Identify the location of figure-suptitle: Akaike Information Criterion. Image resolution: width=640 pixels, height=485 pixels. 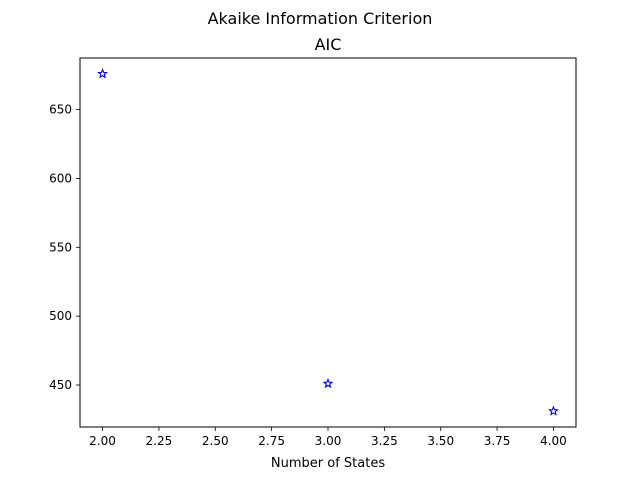
(320, 18).